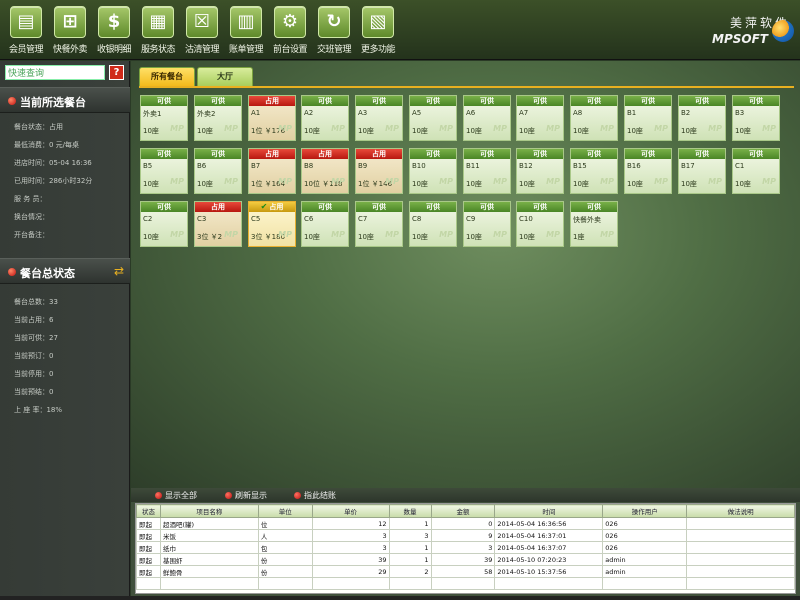 Image resolution: width=800 pixels, height=600 pixels. I want to click on toolbar-button-5: ☒ 沽清管理, so click(202, 31).